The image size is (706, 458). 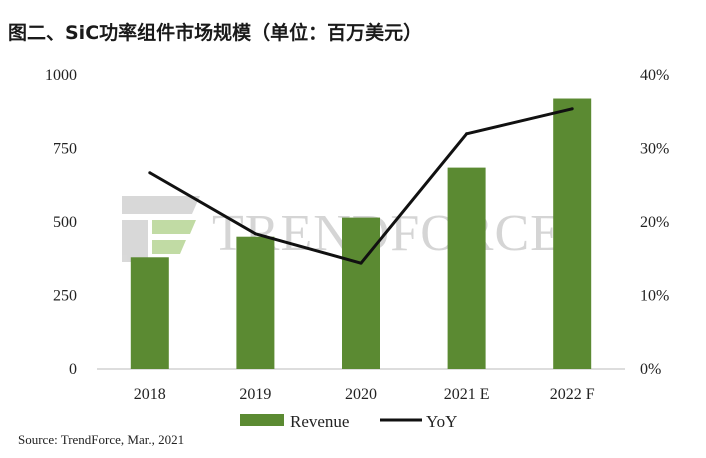 What do you see at coordinates (650, 369) in the screenshot?
I see `y-right-tick-label: 0%` at bounding box center [650, 369].